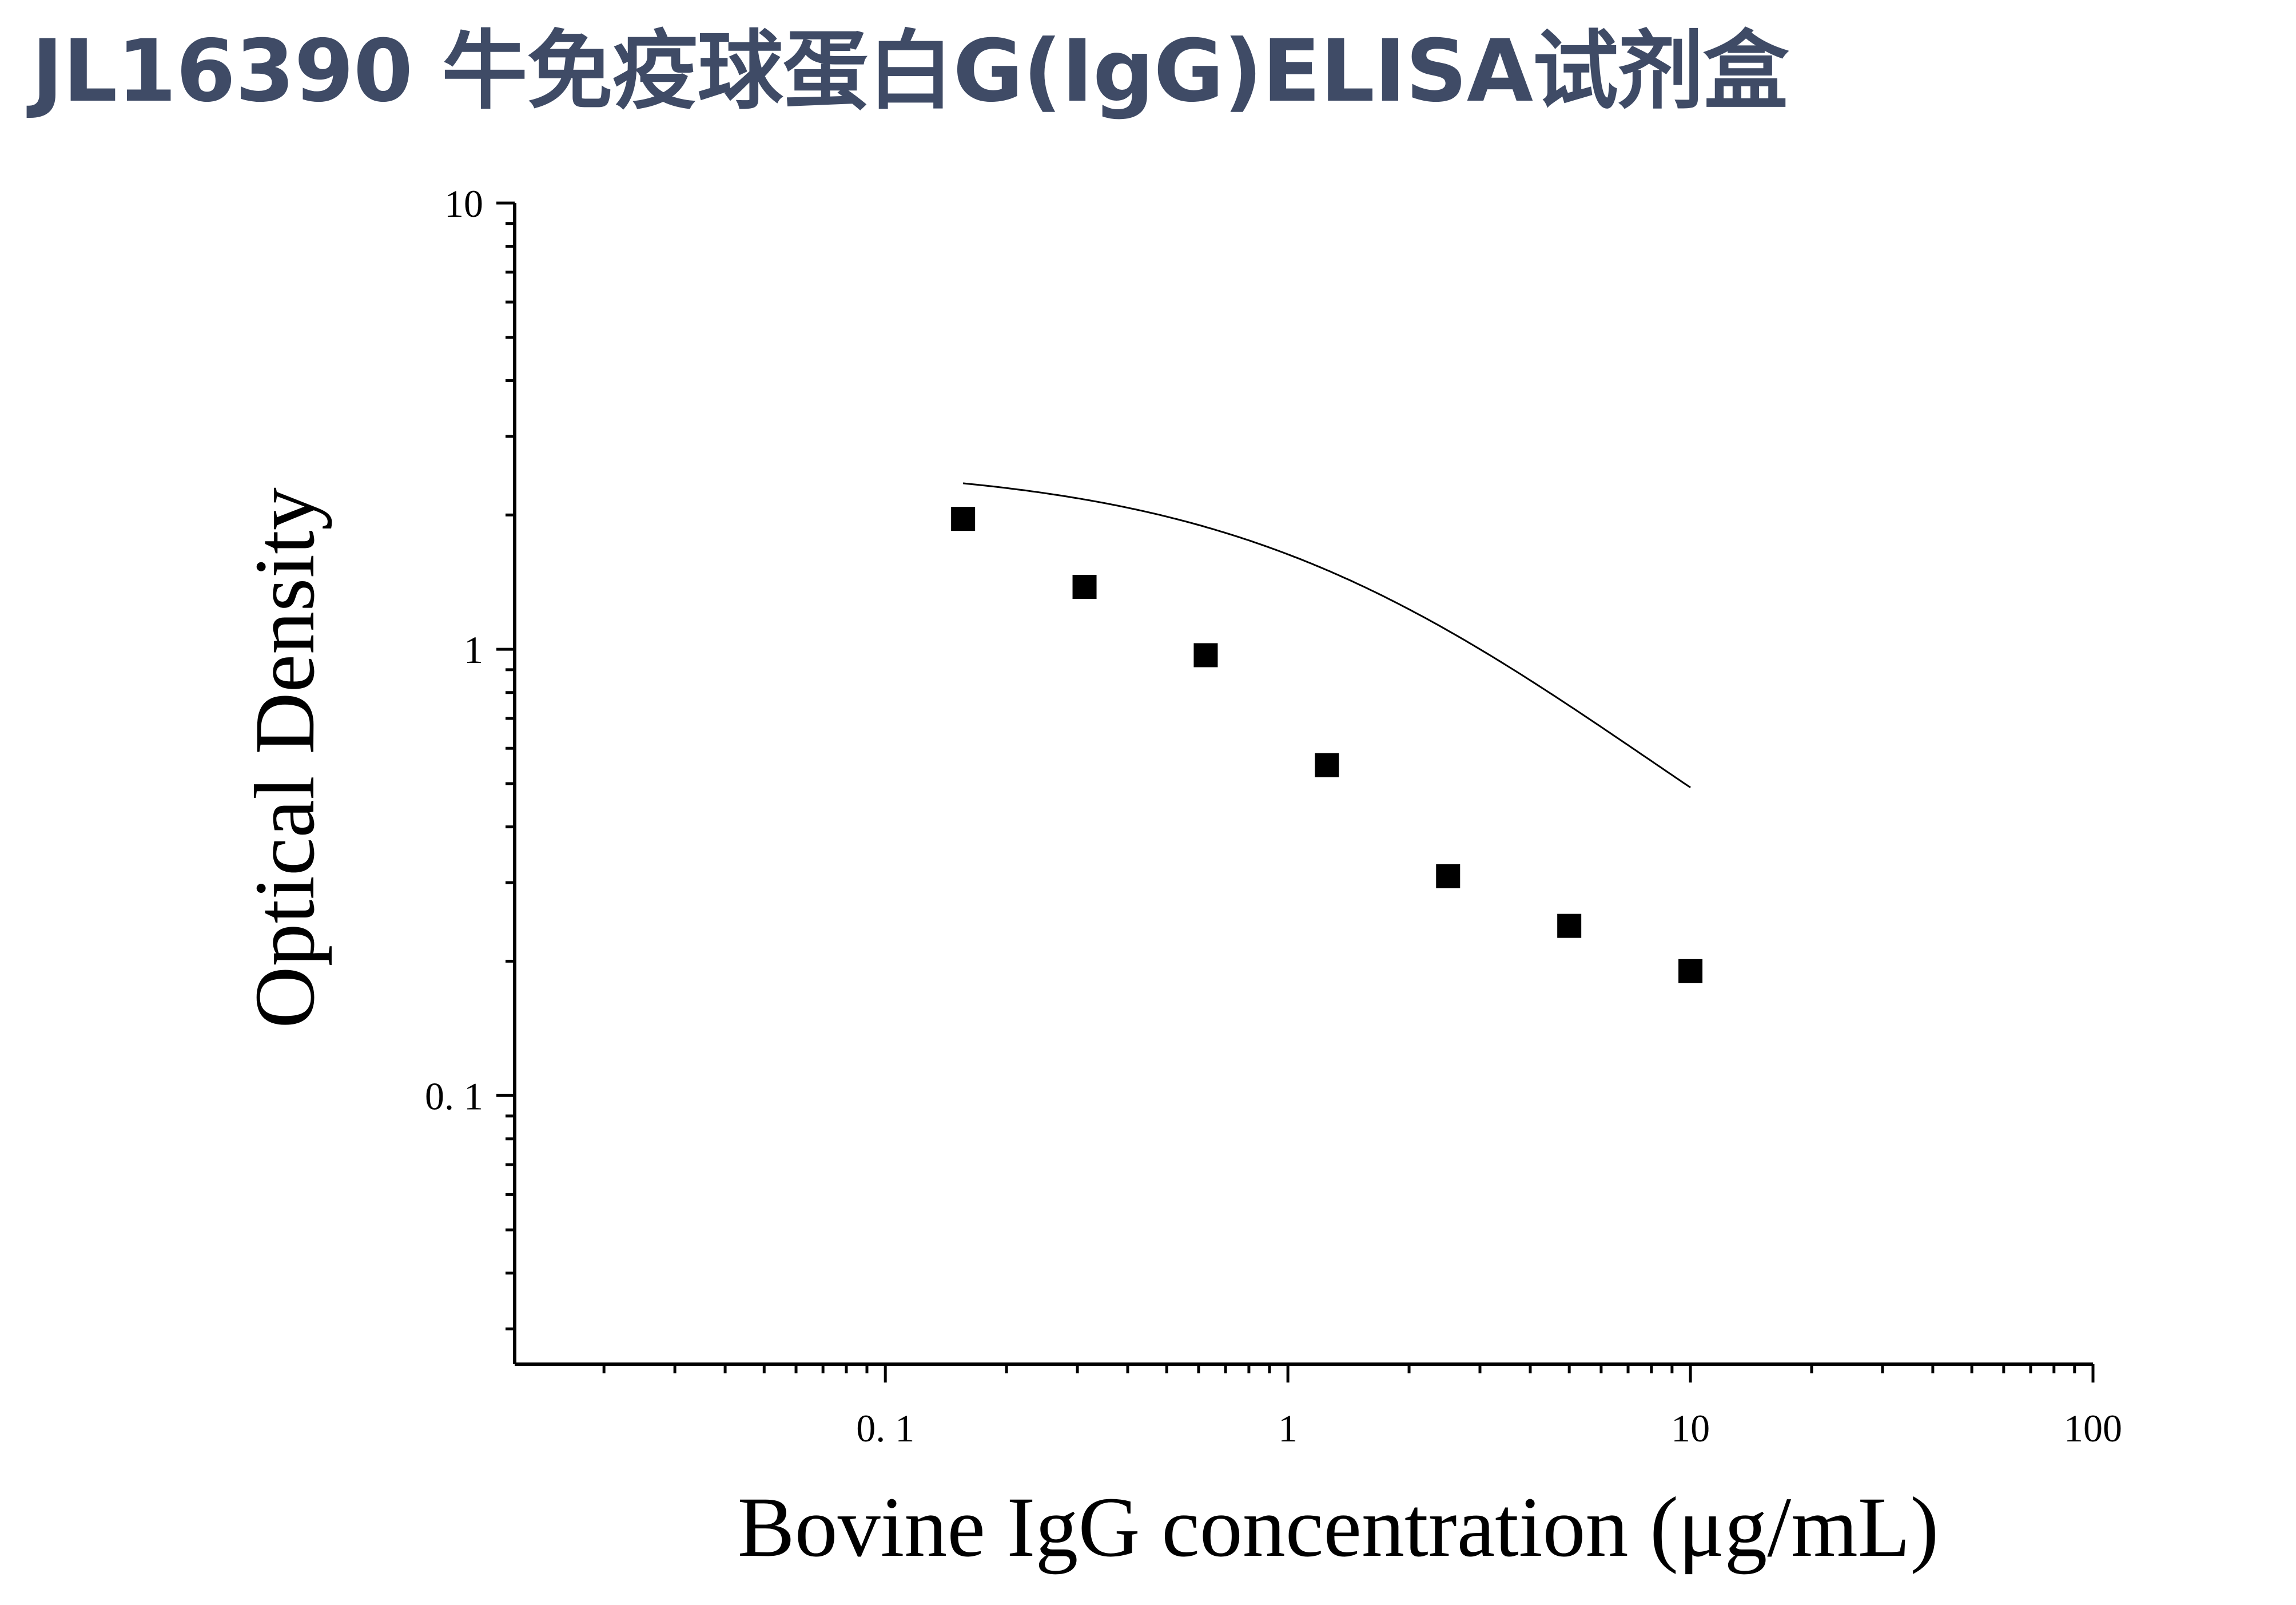  What do you see at coordinates (1691, 1428) in the screenshot?
I see `x-tick-label: 10` at bounding box center [1691, 1428].